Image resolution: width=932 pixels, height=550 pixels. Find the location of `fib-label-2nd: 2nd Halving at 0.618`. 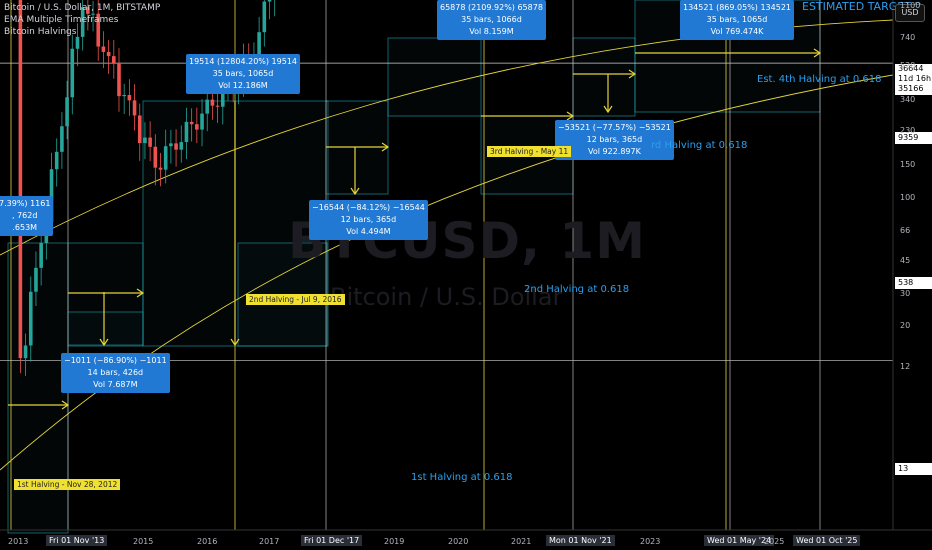

fib-label-2nd: 2nd Halving at 0.618 is located at coordinates (577, 289).